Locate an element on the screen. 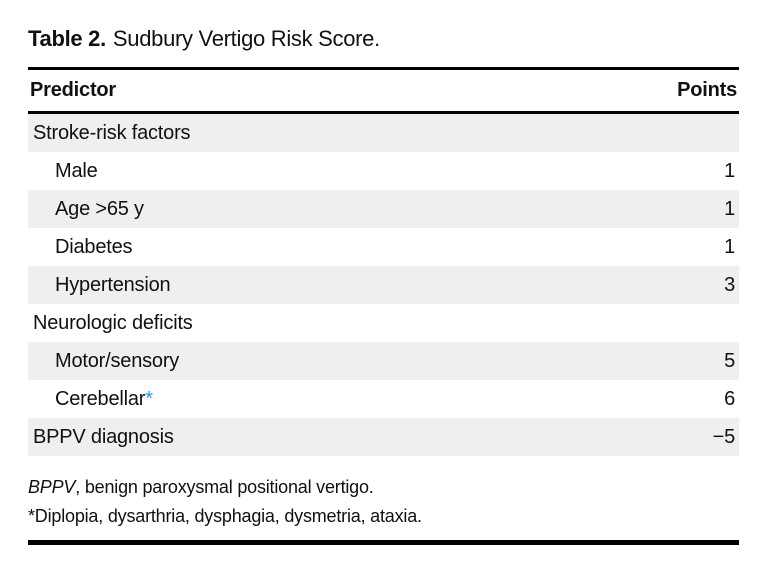 The height and width of the screenshot is (571, 772). column-header-predictor: Predictor is located at coordinates (73, 90).